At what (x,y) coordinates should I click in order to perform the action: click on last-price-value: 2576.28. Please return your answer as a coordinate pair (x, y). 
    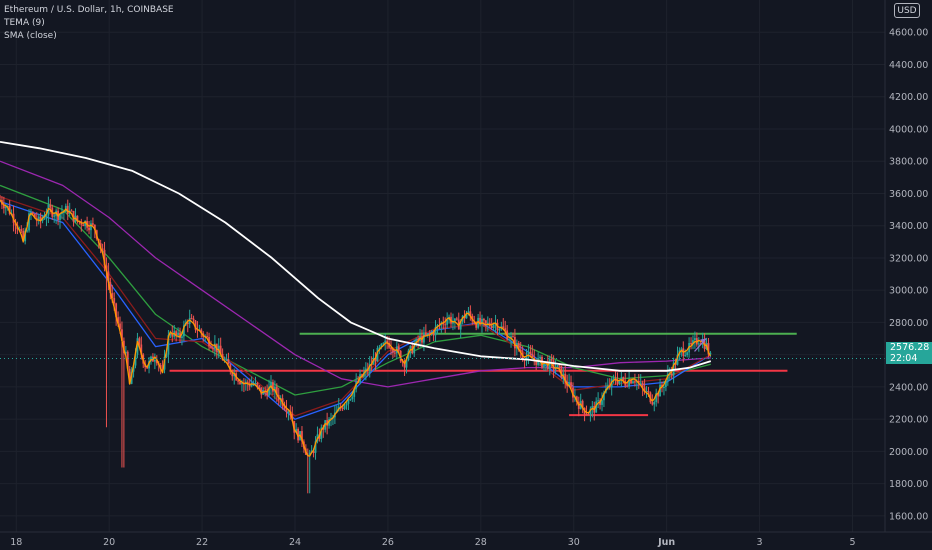
    Looking at the image, I should click on (910, 347).